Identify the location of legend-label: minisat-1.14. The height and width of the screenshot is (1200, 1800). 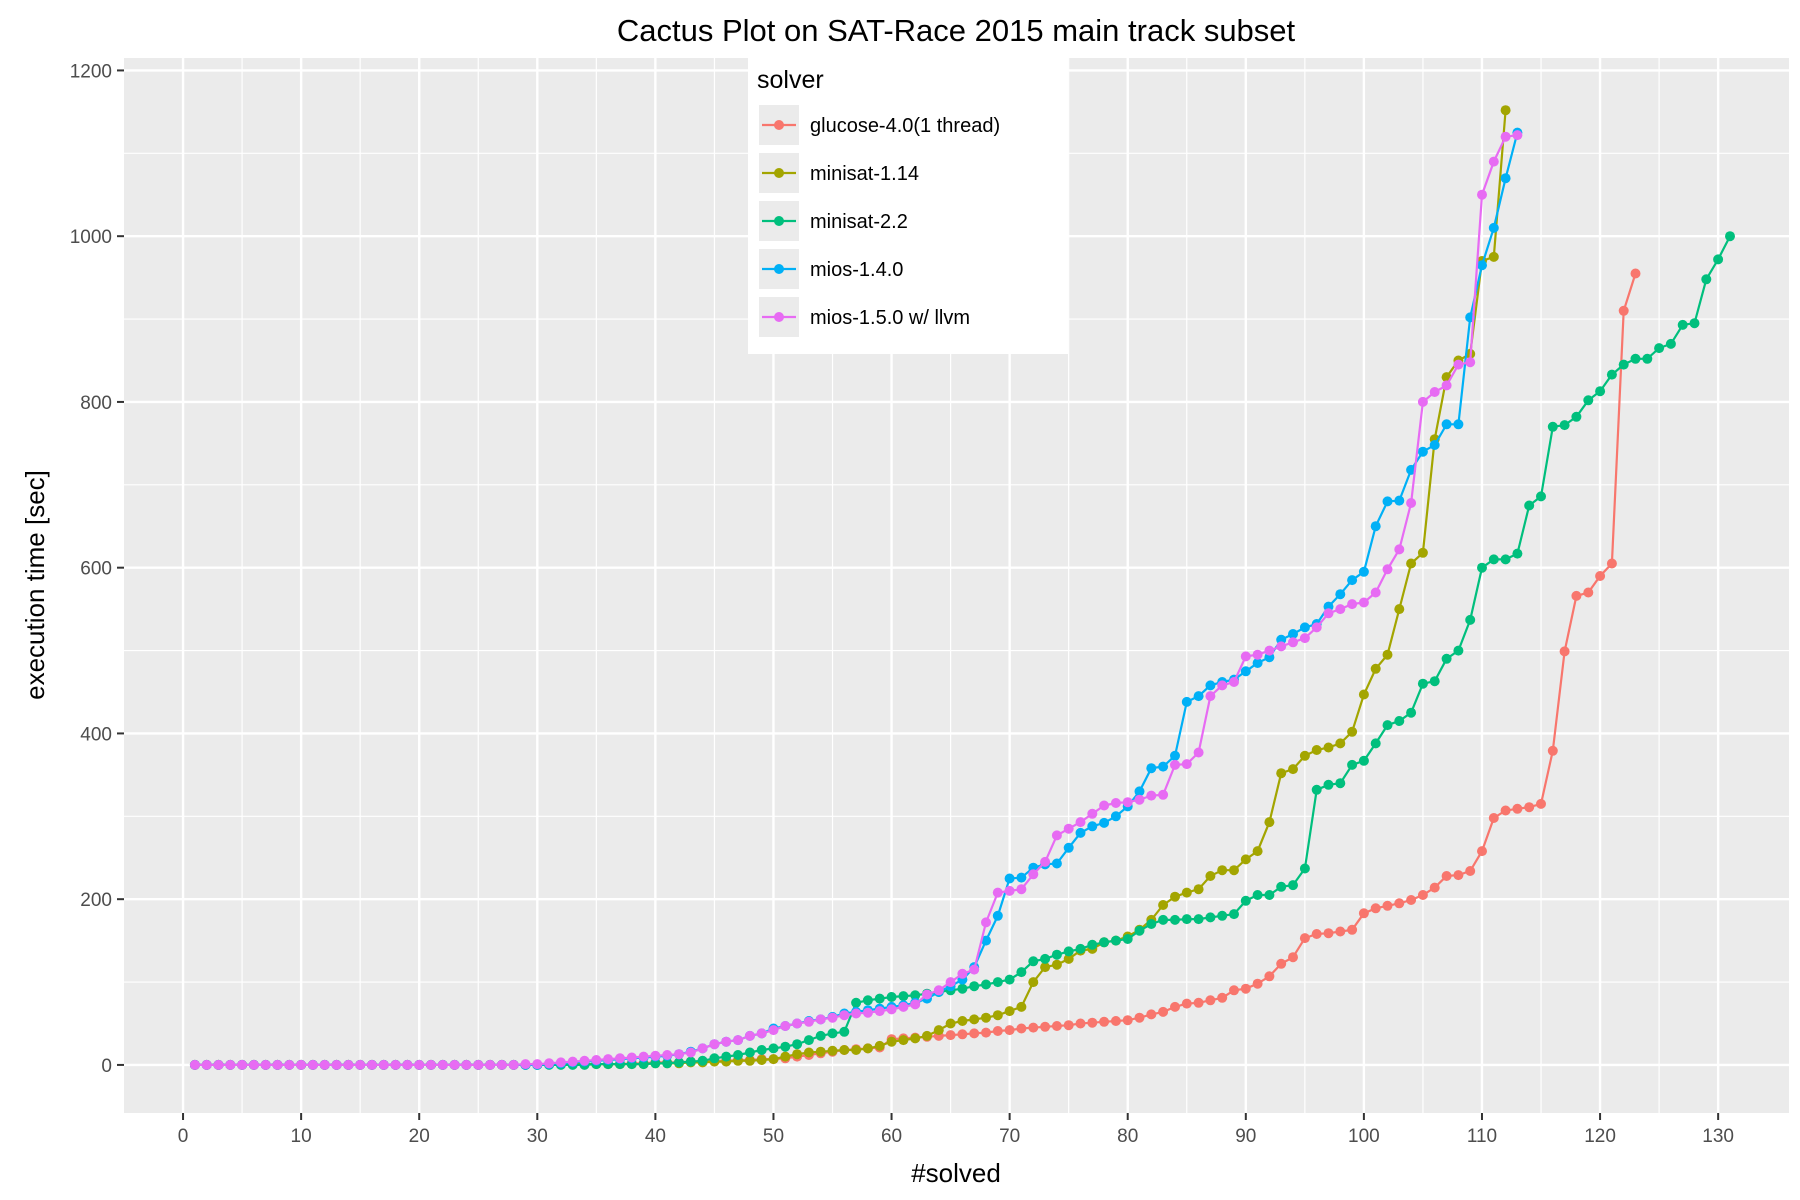
(864, 174).